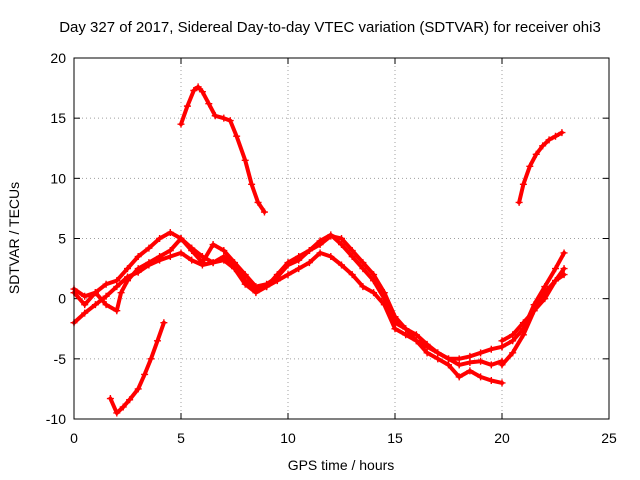  Describe the element at coordinates (14, 238) in the screenshot. I see `y-axis-label: SDTVAR / TECUs` at that location.